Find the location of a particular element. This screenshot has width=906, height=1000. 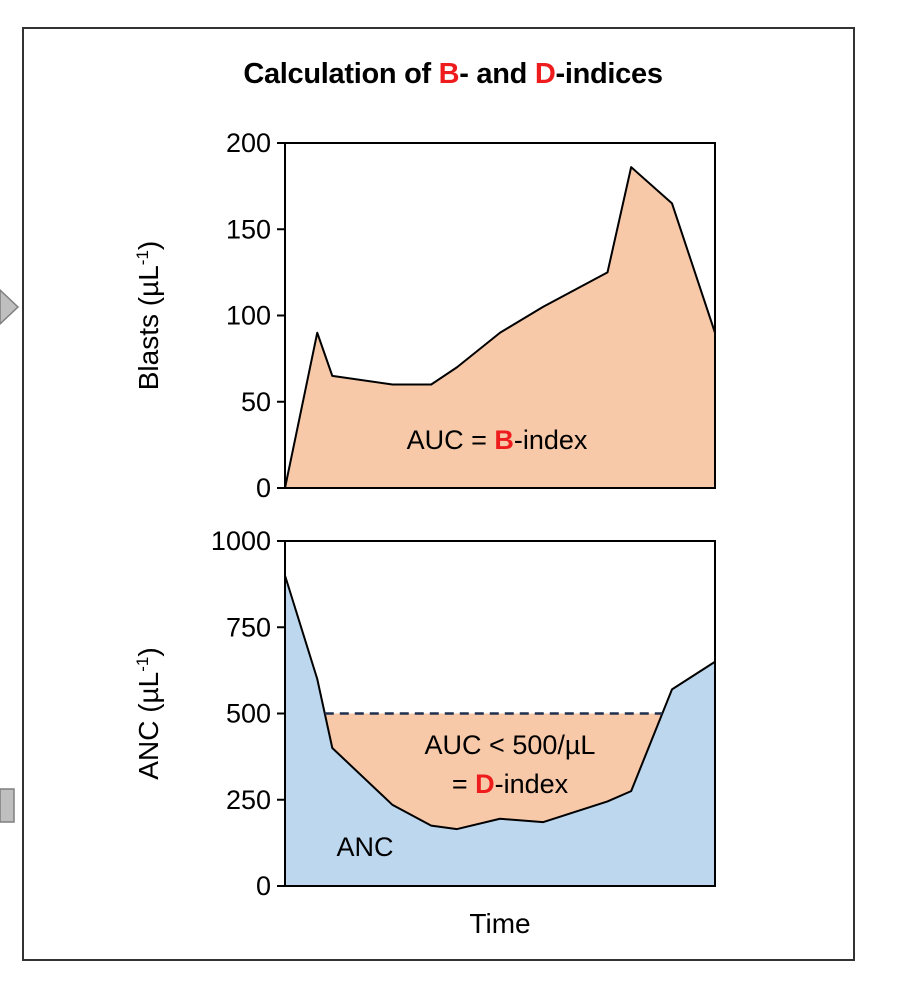

blasts-y-axis-title: Blasts (µL-1) is located at coordinates (148, 316).